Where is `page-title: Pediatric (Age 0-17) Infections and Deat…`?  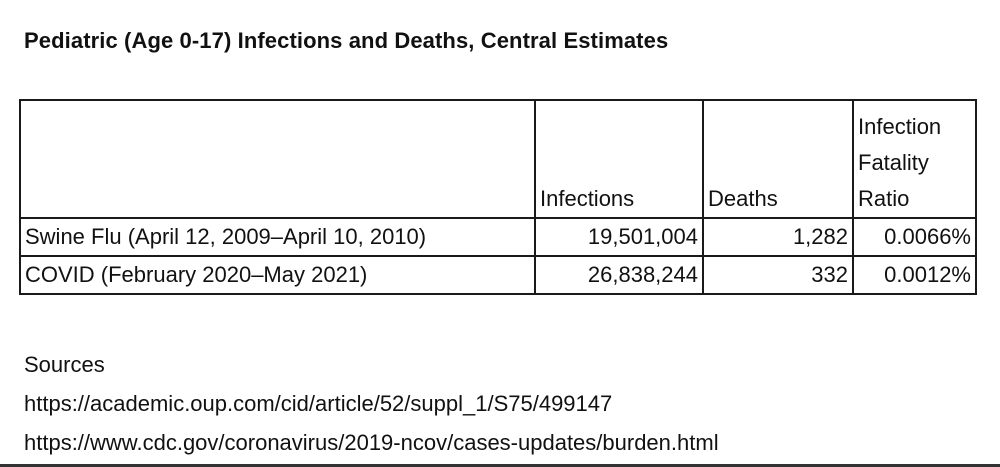 page-title: Pediatric (Age 0-17) Infections and Deat… is located at coordinates (346, 40).